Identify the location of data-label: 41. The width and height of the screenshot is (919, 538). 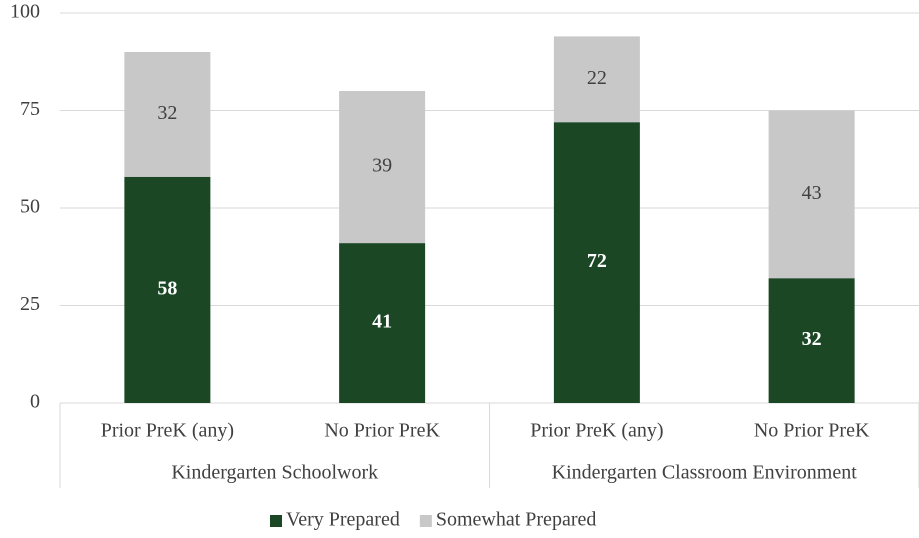
(382, 322).